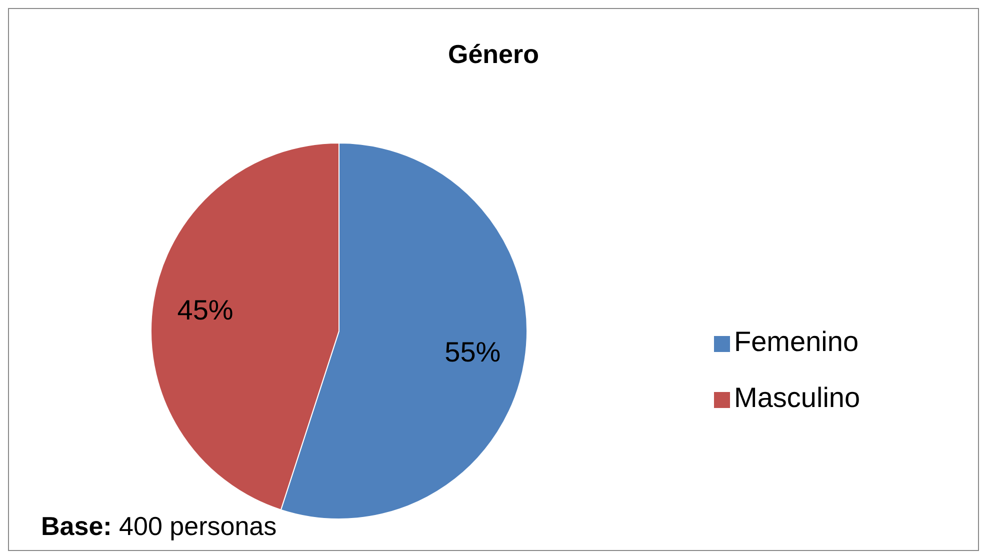  I want to click on text: Base: 400 personas, so click(159, 526).